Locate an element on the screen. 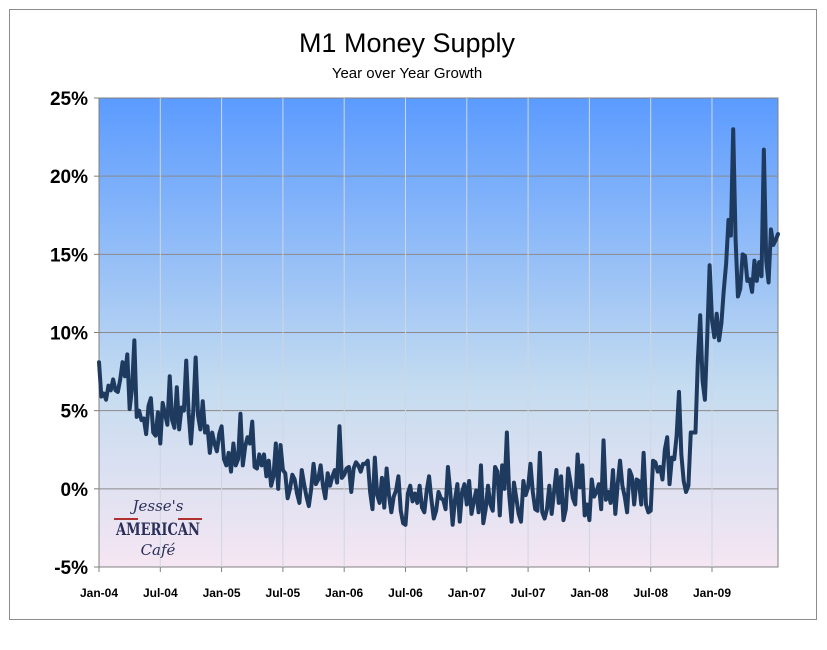  watermark-line1: Jesse's is located at coordinates (157, 506).